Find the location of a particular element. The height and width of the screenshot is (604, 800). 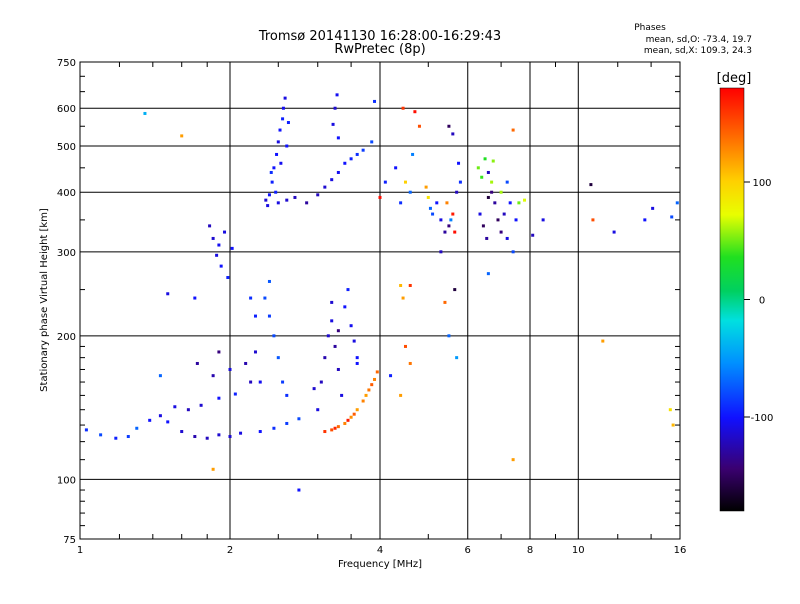

x-tick-label: 2 is located at coordinates (230, 550).